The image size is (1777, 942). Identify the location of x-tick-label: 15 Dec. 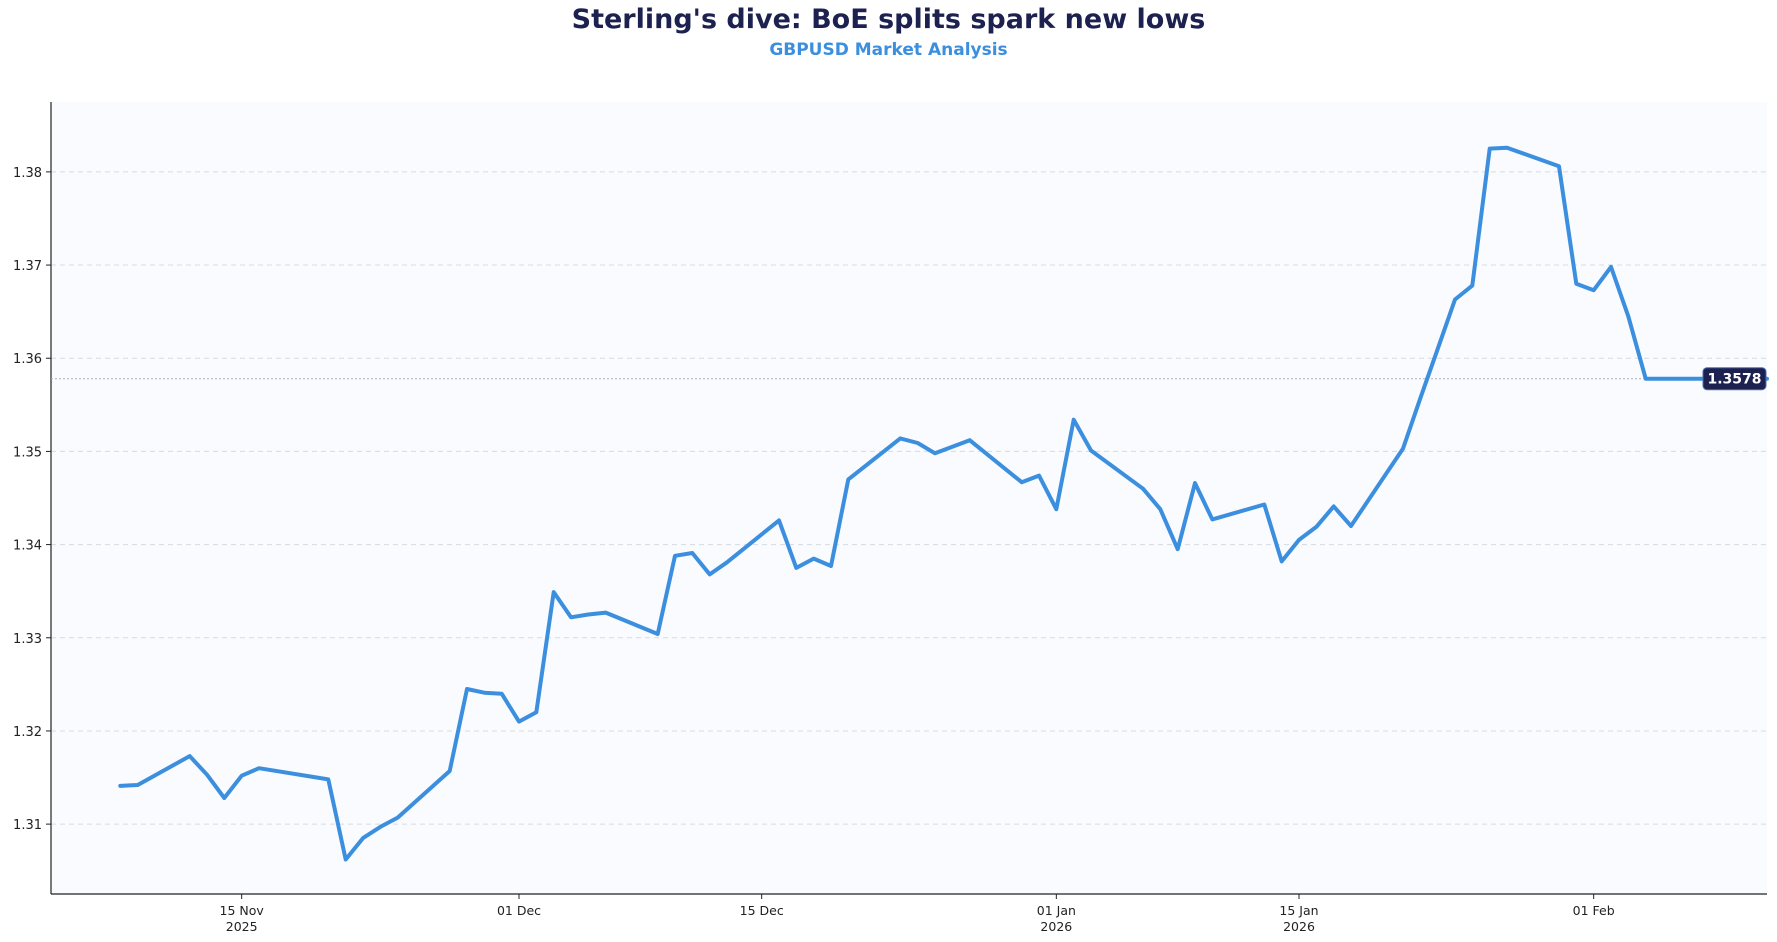
(762, 910).